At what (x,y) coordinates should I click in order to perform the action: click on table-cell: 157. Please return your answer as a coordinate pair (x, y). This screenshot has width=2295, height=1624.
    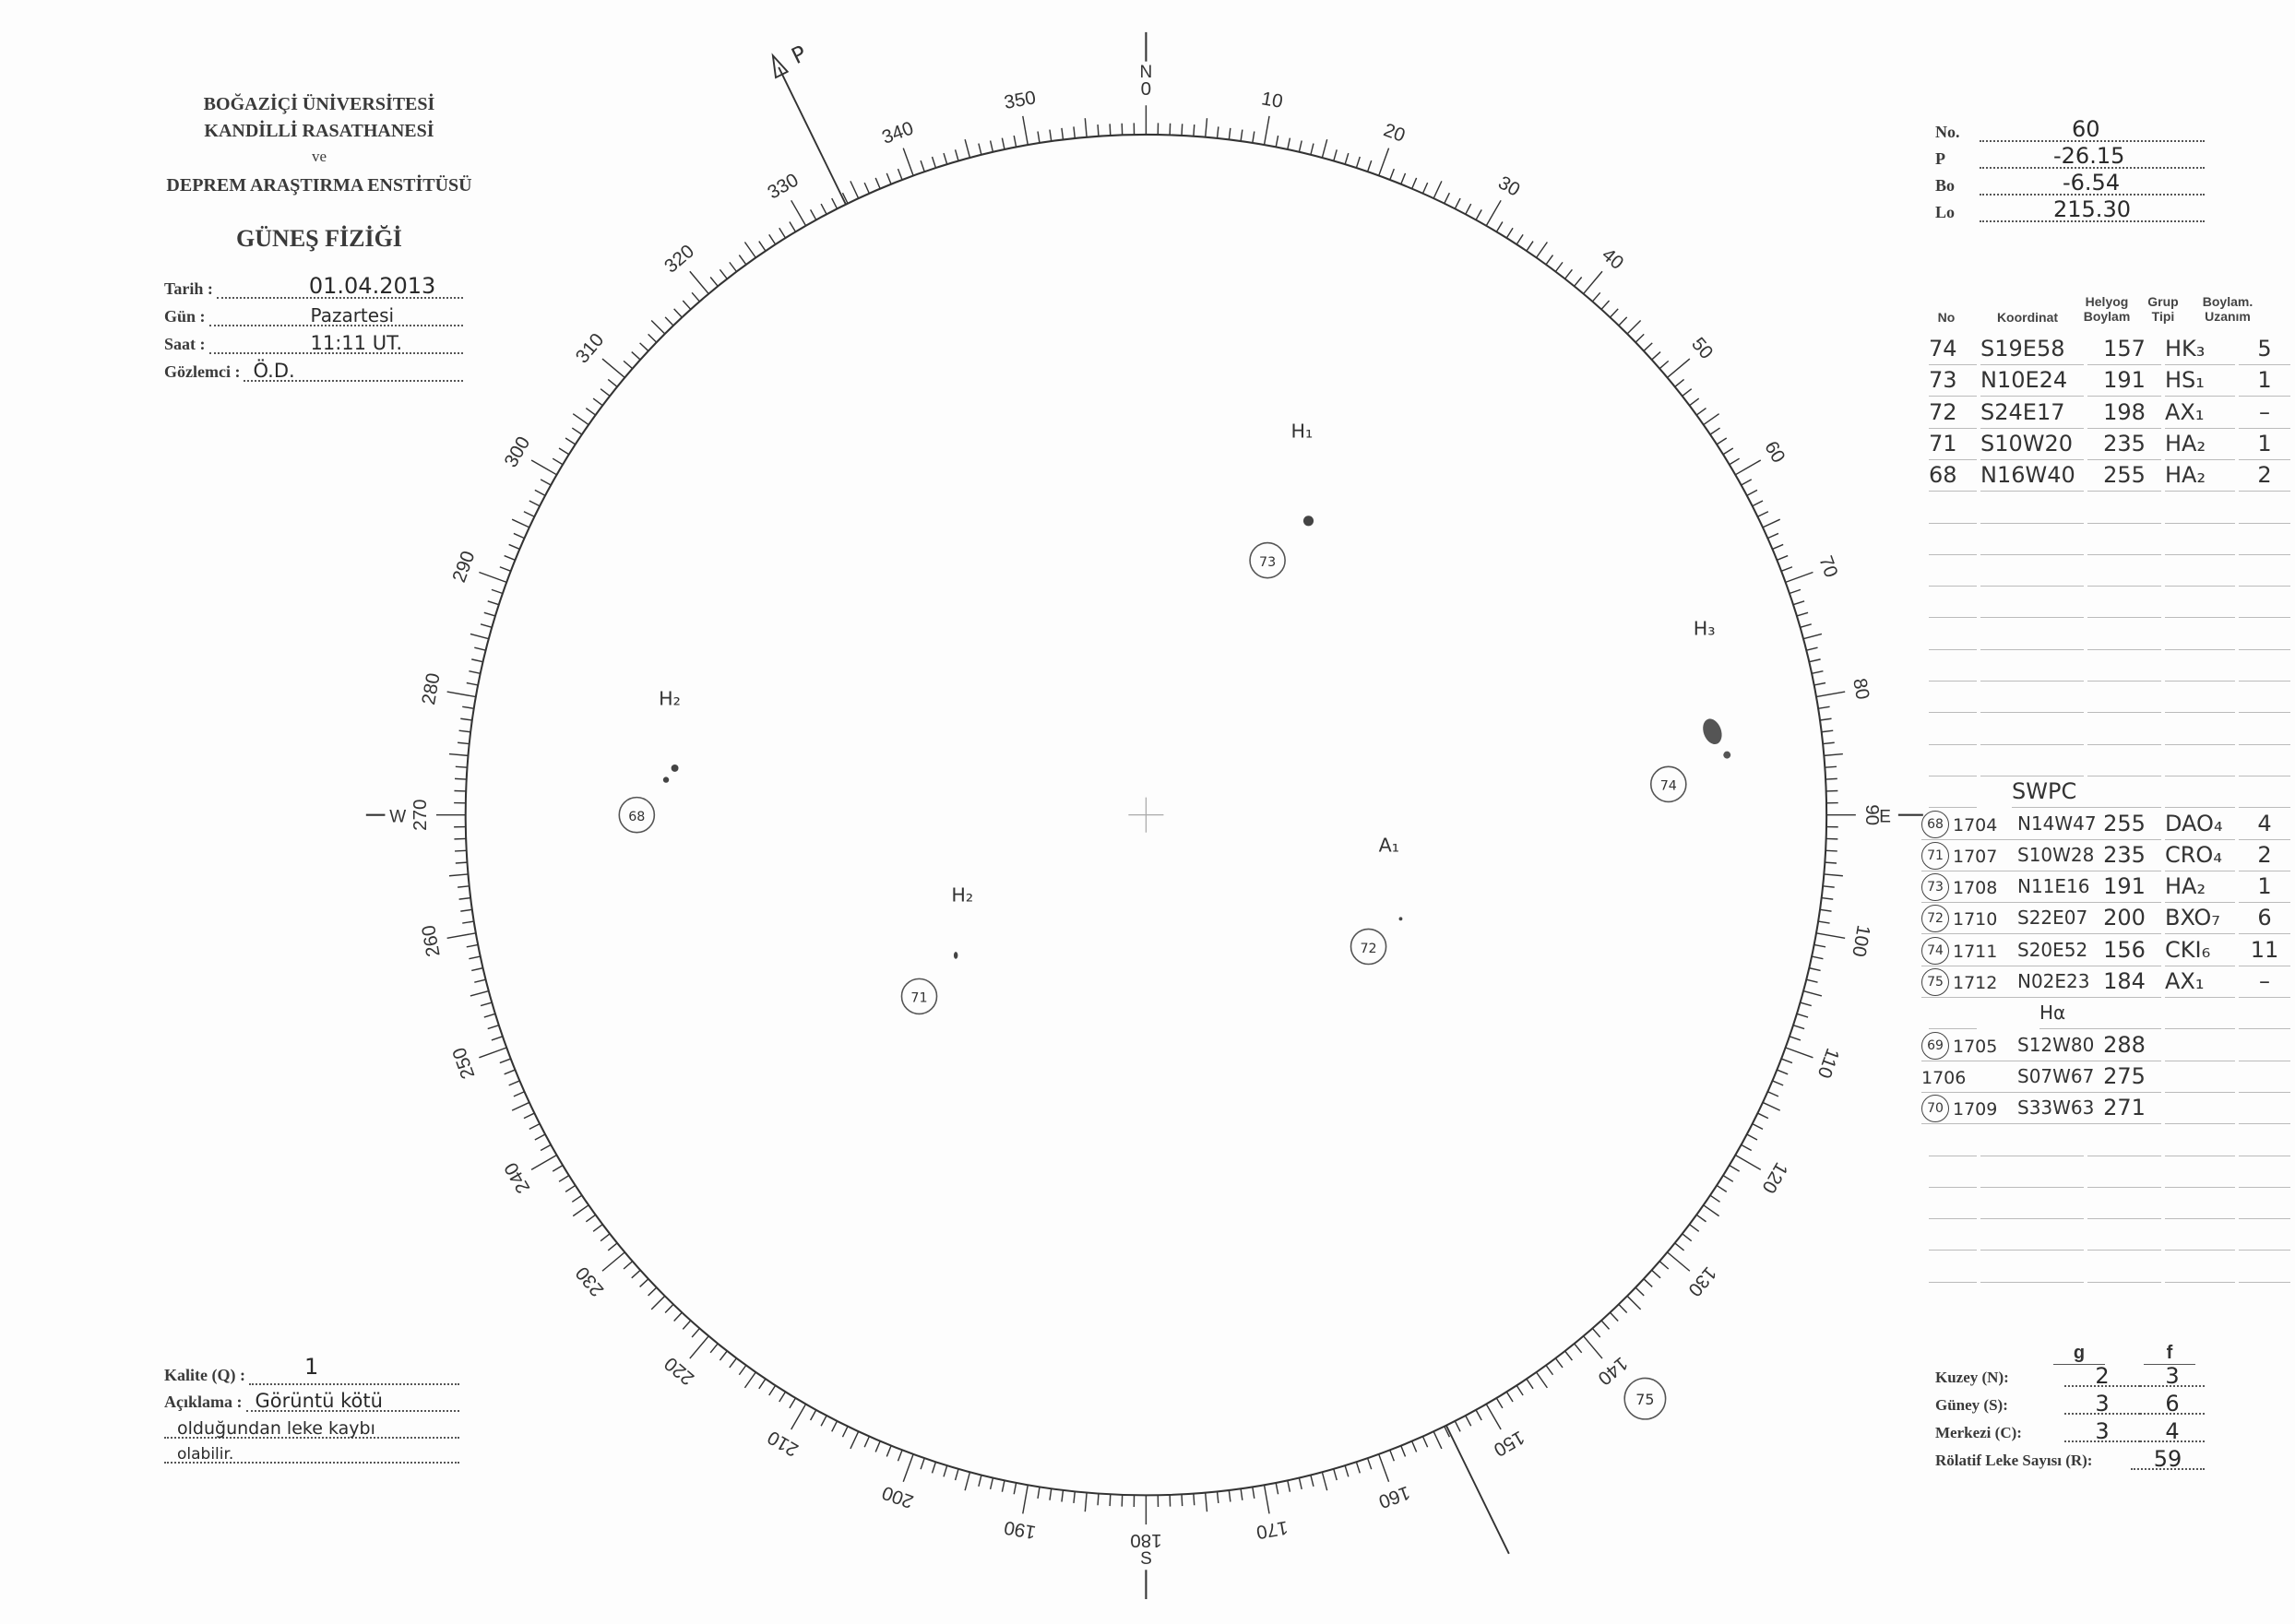
    Looking at the image, I should click on (2124, 349).